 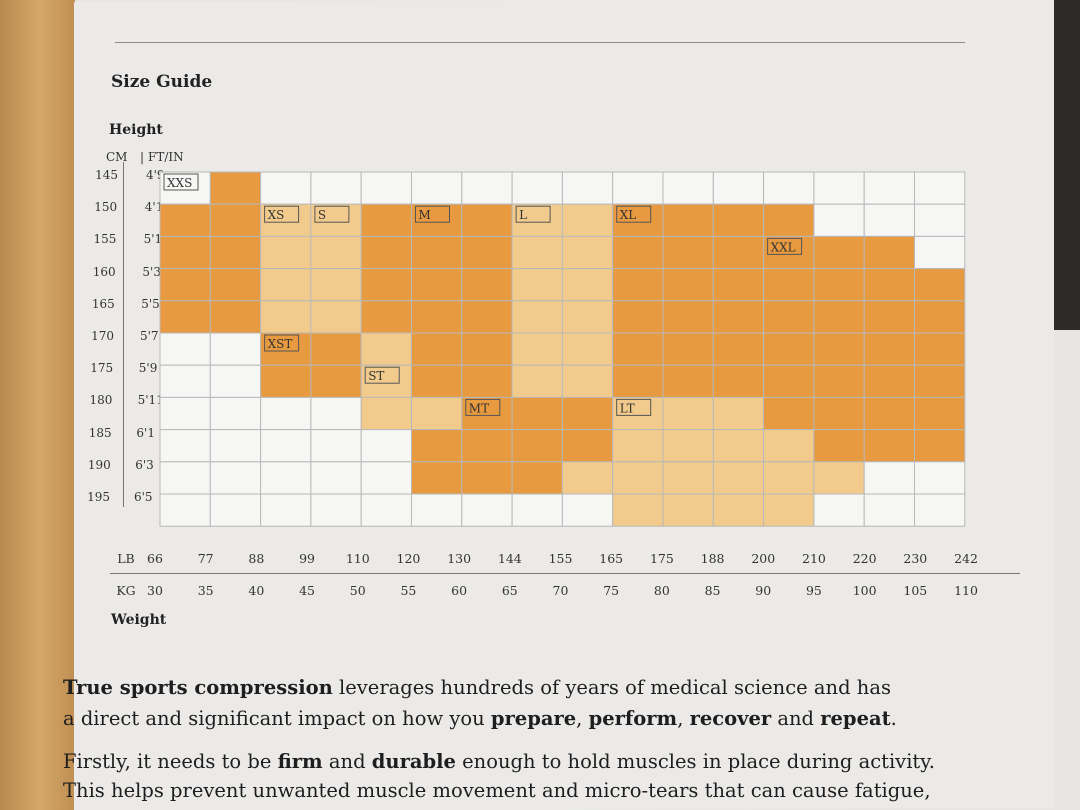 I want to click on height-ftin-label: 5'7, so click(x=149, y=336).